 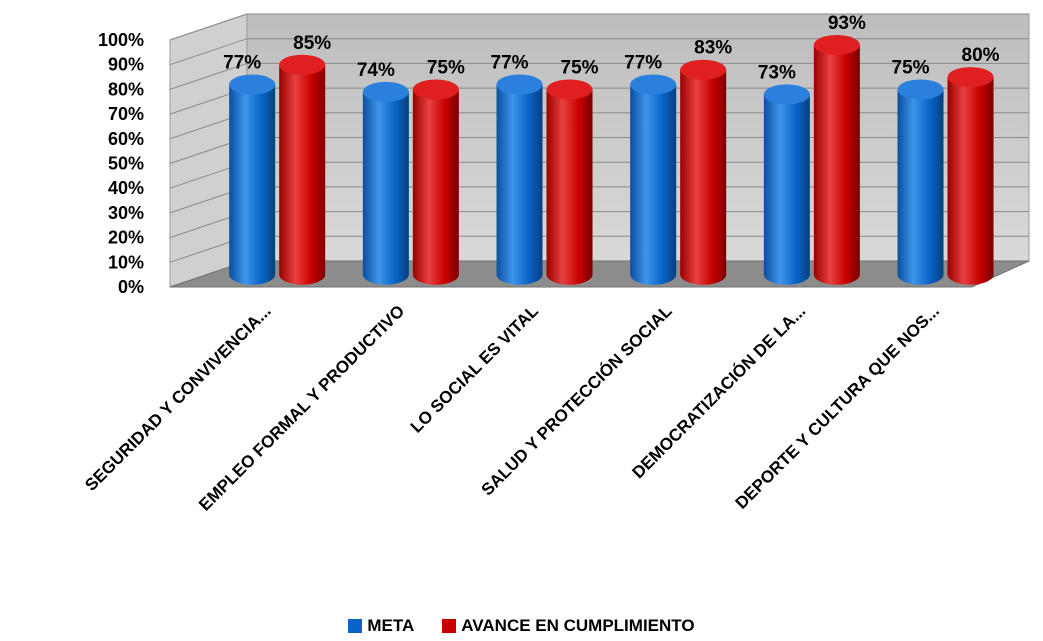 What do you see at coordinates (578, 625) in the screenshot?
I see `legend-label-avance: AVANCE EN CUMPLIMIENTO` at bounding box center [578, 625].